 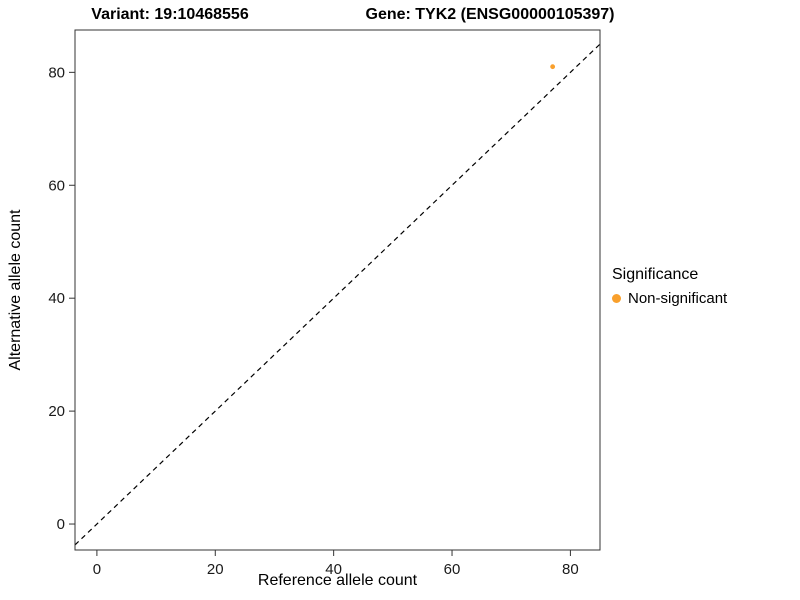 What do you see at coordinates (553, 67) in the screenshot?
I see `data-point` at bounding box center [553, 67].